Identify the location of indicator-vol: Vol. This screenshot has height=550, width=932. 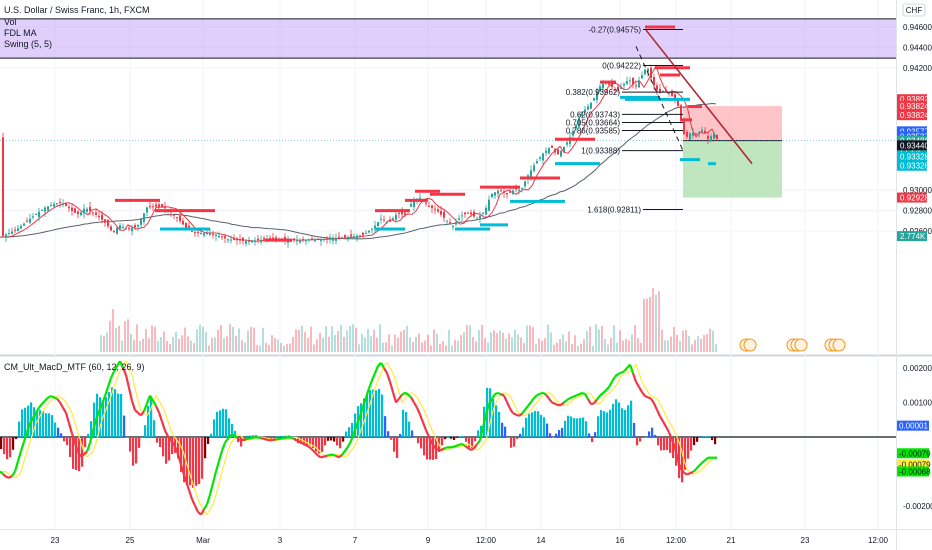
(10, 22).